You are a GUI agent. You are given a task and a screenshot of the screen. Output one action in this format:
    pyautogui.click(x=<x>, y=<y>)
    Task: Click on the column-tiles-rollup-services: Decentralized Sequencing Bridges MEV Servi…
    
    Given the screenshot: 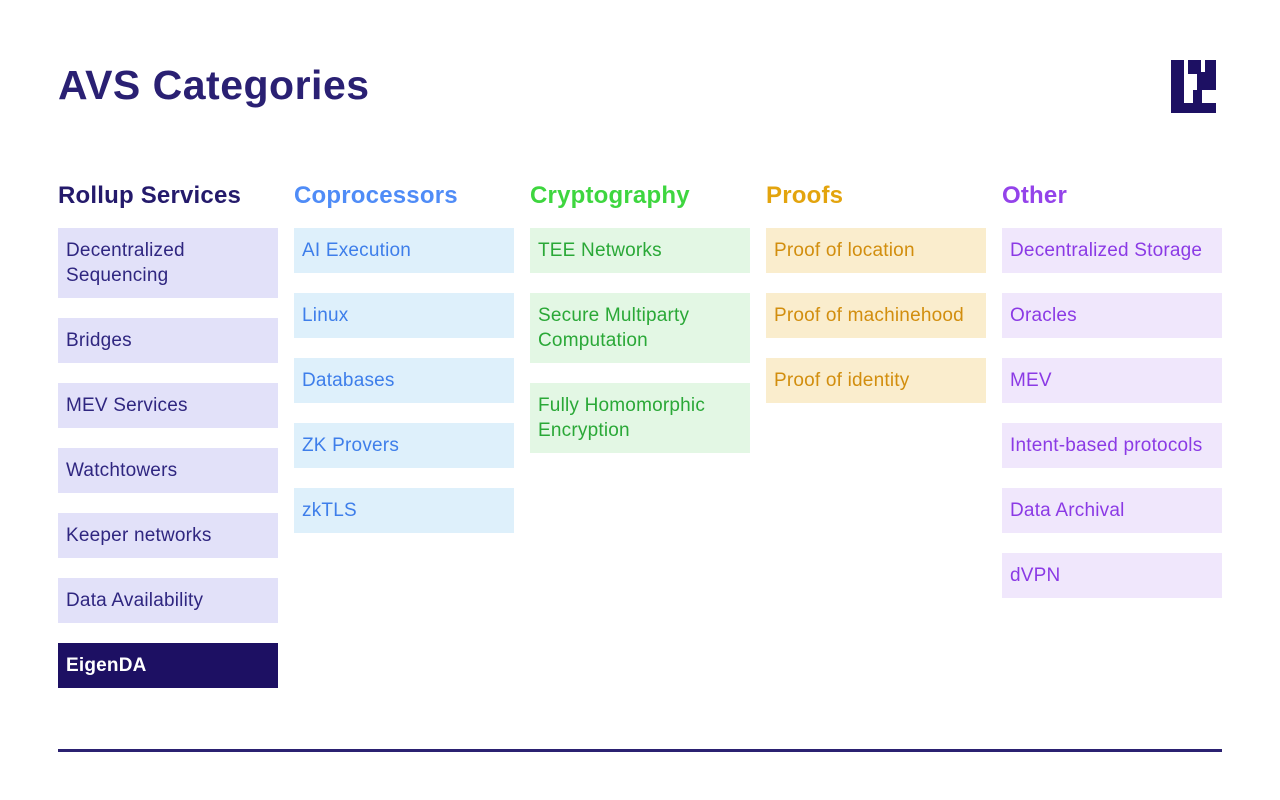 What is the action you would take?
    pyautogui.click(x=168, y=458)
    